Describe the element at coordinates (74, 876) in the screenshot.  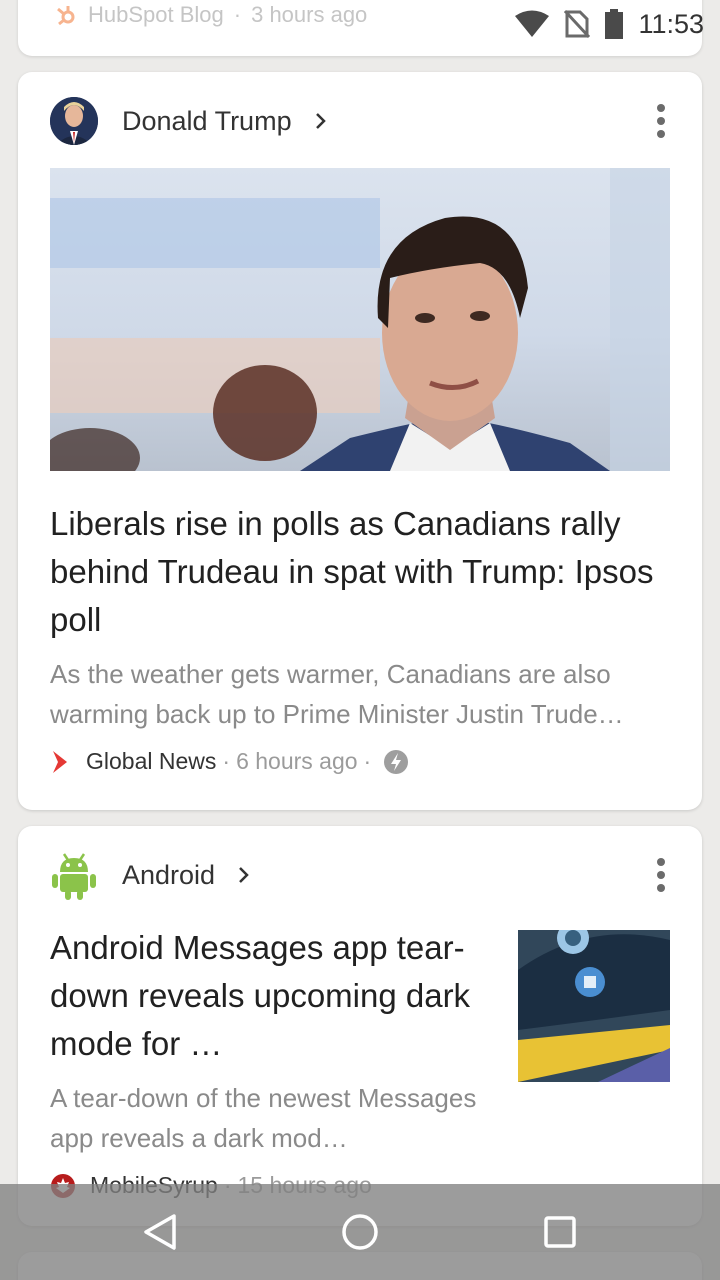
I see `android-icon` at that location.